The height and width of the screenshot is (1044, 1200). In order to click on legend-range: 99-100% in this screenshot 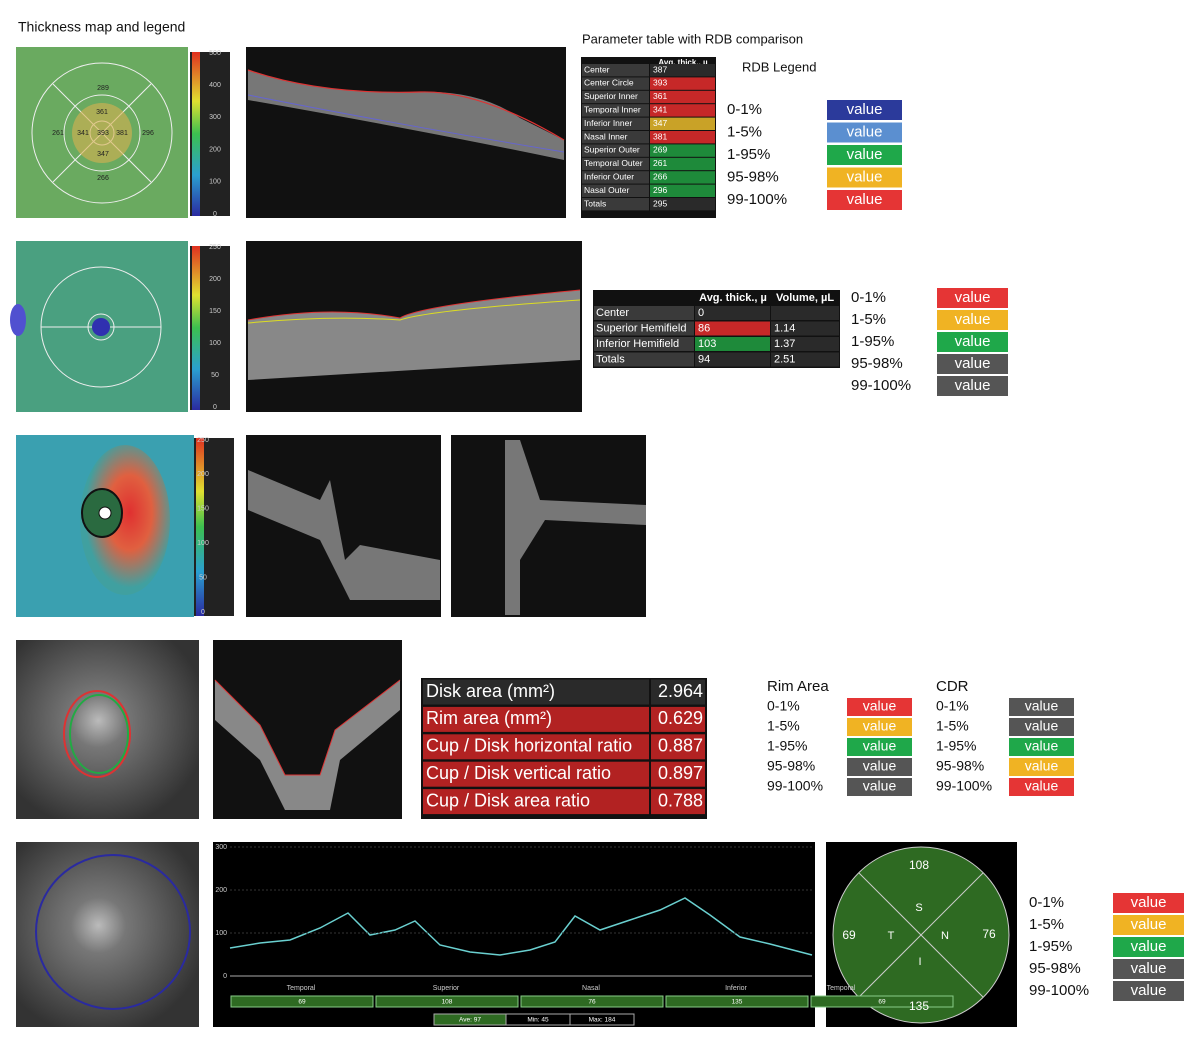, I will do `click(964, 786)`.